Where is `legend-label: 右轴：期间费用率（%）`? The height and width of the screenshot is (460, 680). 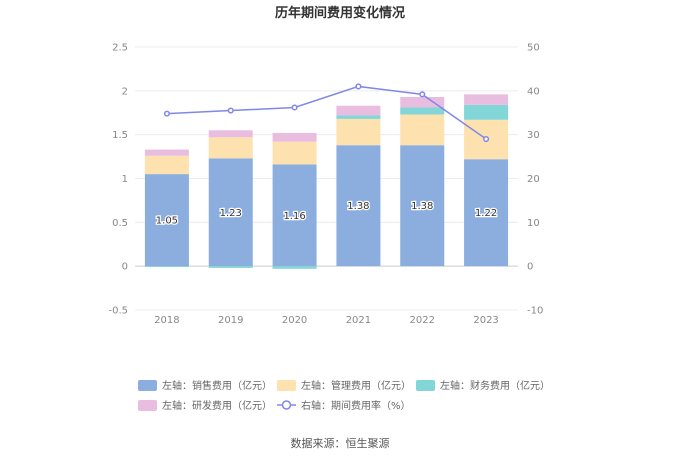 legend-label: 右轴：期间费用率（%） is located at coordinates (356, 405).